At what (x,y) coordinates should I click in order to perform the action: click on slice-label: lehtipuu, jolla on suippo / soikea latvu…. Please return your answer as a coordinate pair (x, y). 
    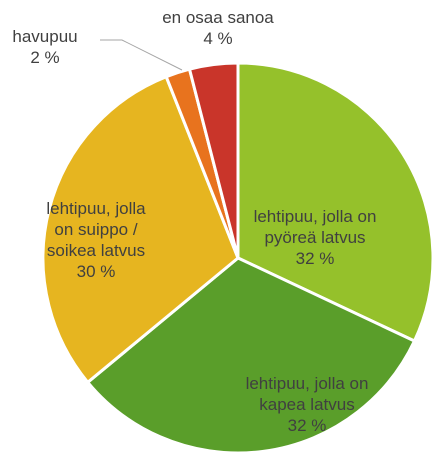
    Looking at the image, I should click on (96, 240).